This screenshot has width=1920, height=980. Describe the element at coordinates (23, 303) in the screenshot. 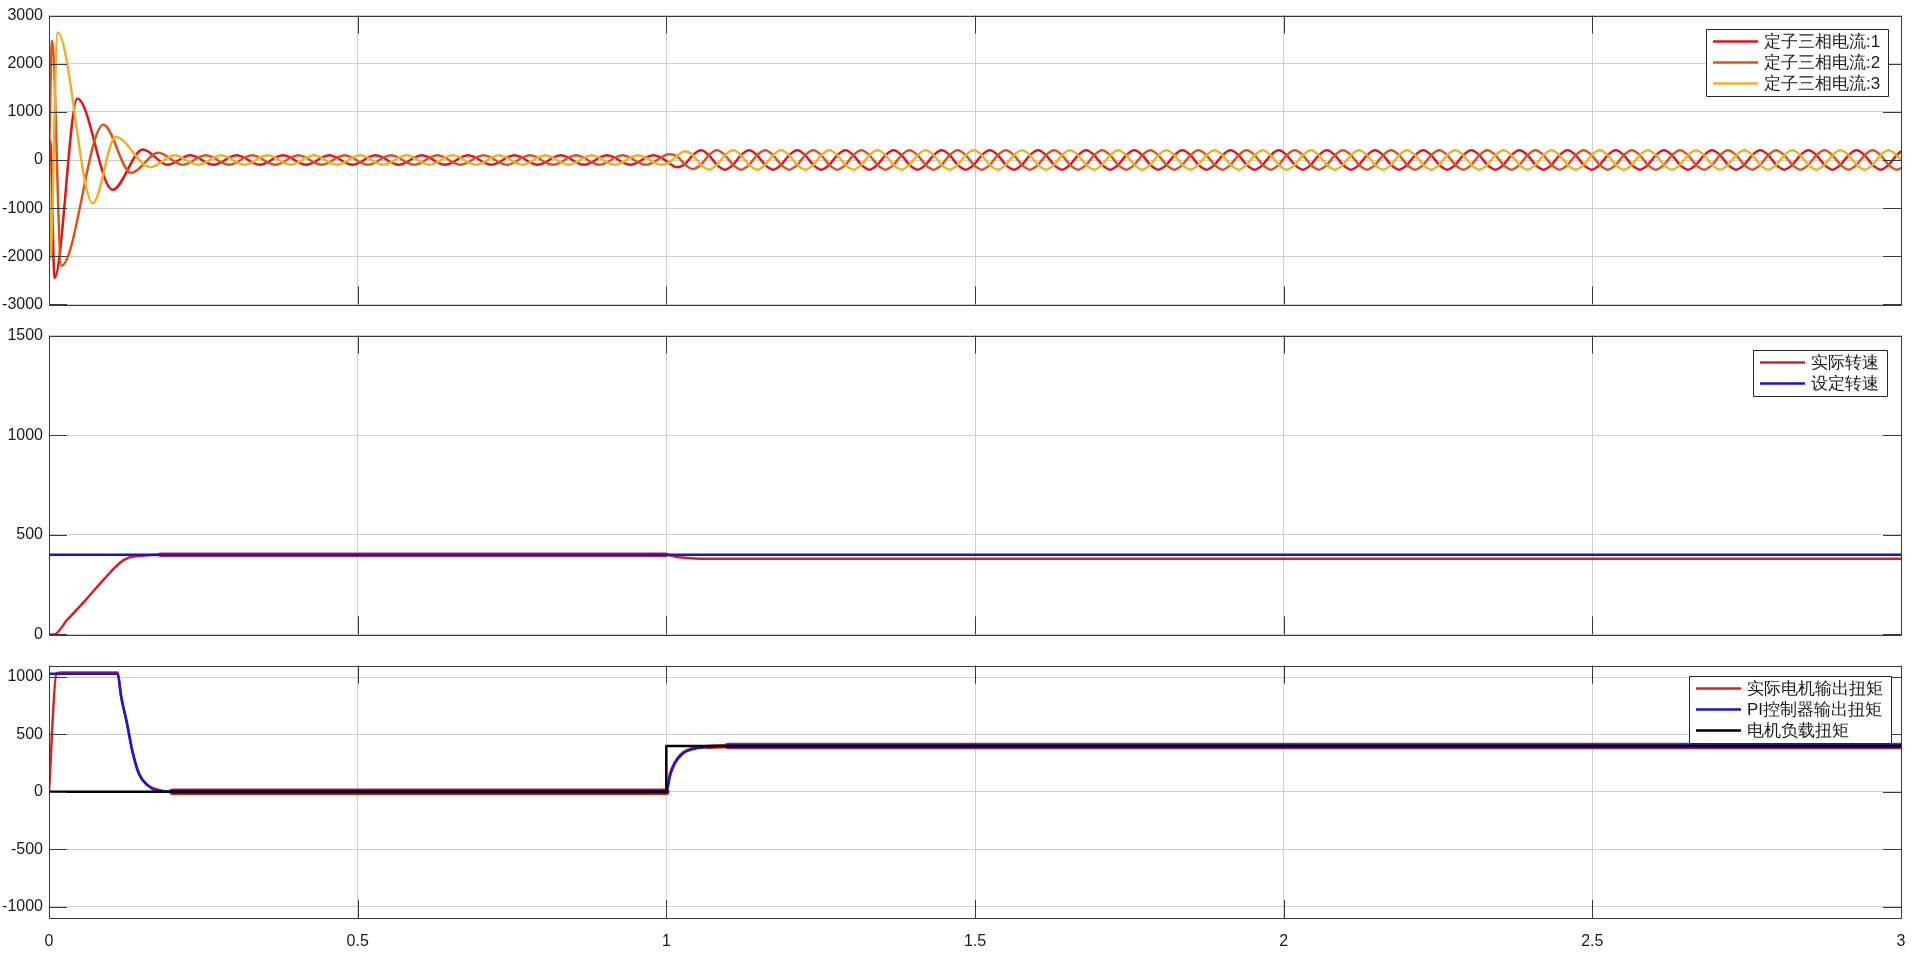

I see `y-tick-label: -3000` at that location.